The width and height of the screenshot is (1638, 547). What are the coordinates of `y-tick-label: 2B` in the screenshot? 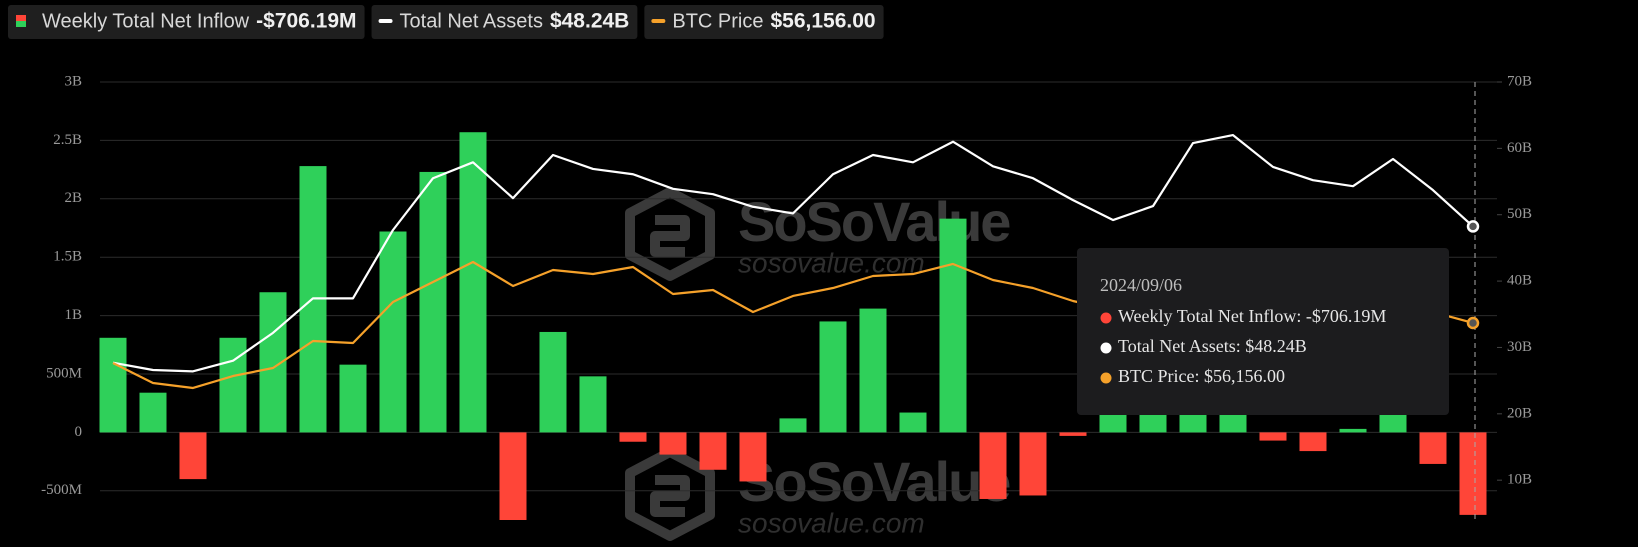 It's located at (73, 198).